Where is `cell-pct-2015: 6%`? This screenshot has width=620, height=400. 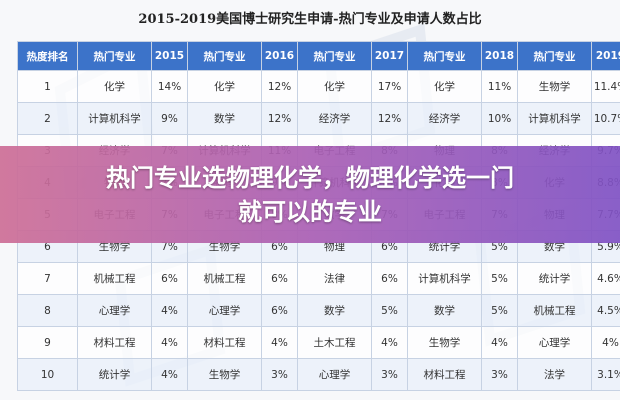
cell-pct-2015: 6% is located at coordinates (169, 278).